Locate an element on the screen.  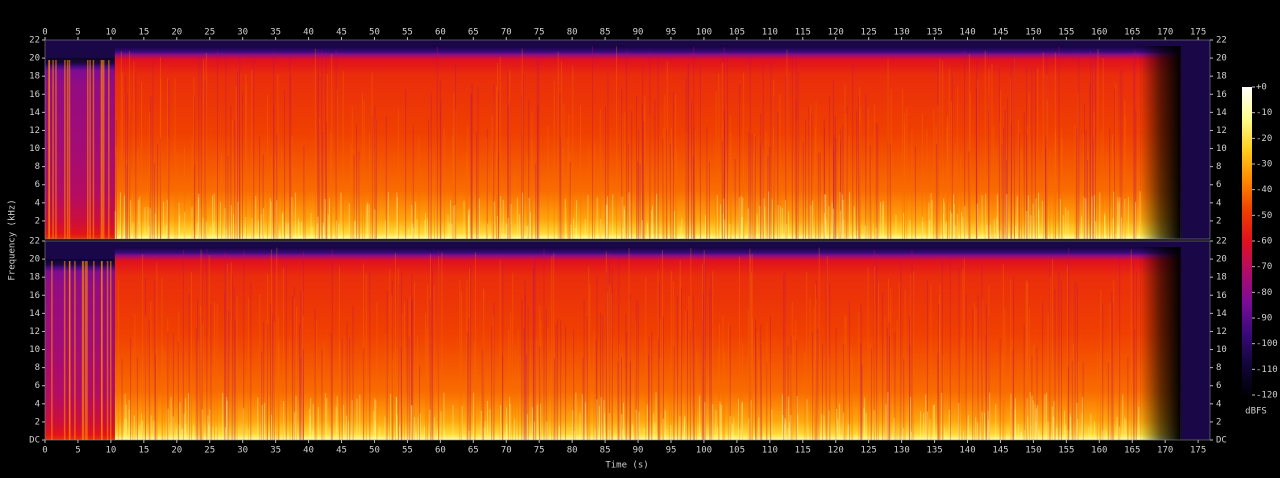
x-tick-label: 145 is located at coordinates (1000, 451).